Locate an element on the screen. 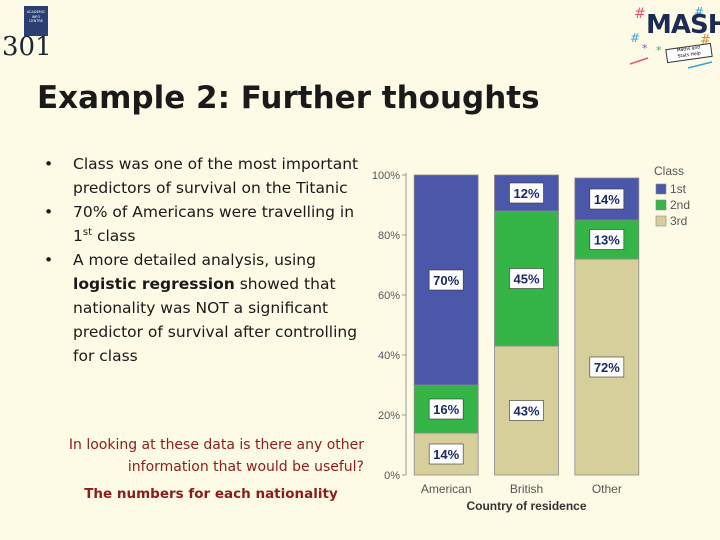  legend-label: 2nd is located at coordinates (680, 205).